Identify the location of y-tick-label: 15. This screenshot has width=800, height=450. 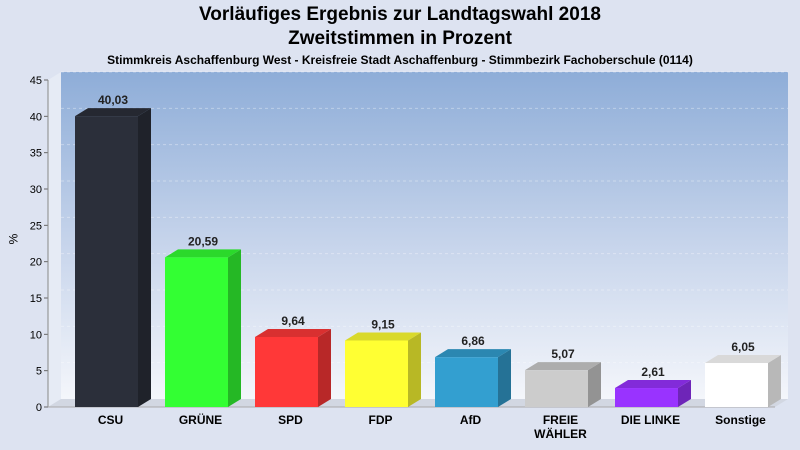
(36, 299).